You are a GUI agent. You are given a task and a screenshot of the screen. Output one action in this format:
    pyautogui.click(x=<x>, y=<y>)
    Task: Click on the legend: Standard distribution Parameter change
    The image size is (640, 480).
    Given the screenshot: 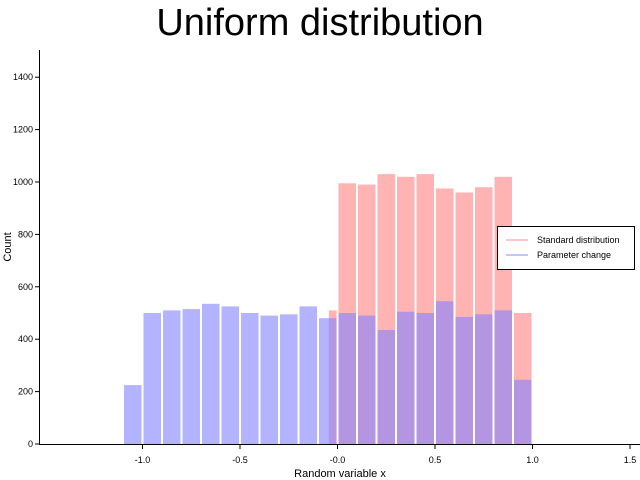 What is the action you would take?
    pyautogui.click(x=566, y=248)
    